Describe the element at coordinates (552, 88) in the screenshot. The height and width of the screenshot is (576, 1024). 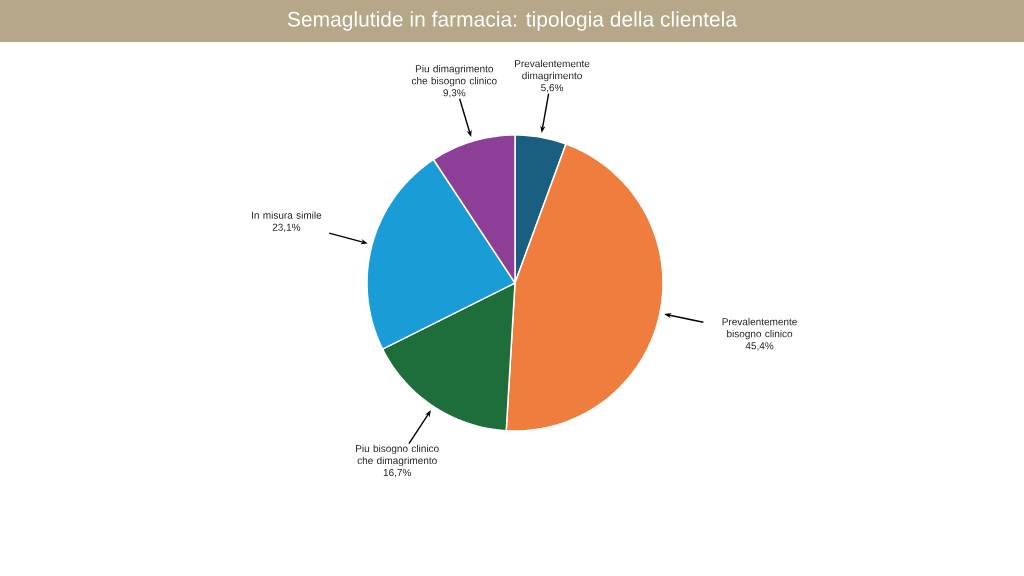
I see `data-label: 5,6%` at that location.